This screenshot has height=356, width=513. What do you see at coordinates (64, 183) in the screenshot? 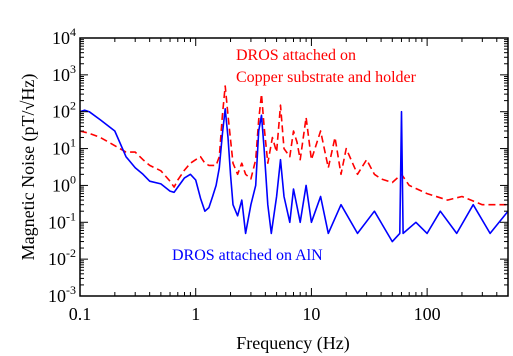
I see `y-tick-label: 10⁰` at bounding box center [64, 183].